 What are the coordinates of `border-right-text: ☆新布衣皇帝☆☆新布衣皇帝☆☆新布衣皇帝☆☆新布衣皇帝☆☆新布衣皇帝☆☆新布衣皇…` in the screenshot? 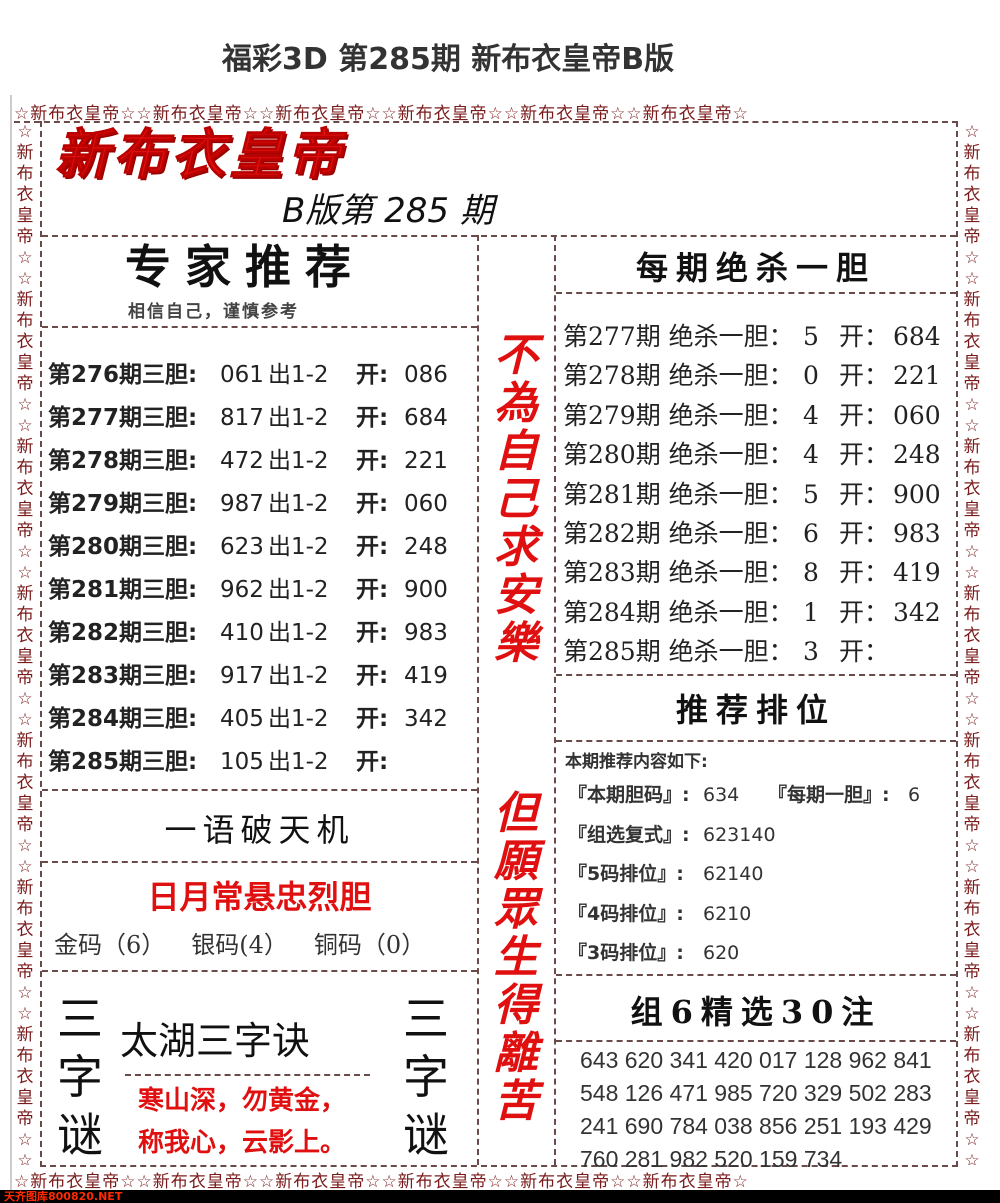 It's located at (972, 643).